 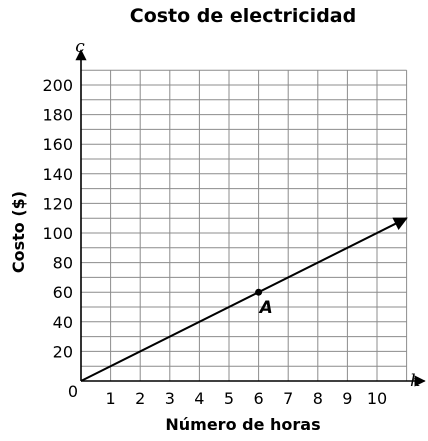 I want to click on y-axis-title: Costo ($), so click(x=18, y=232).